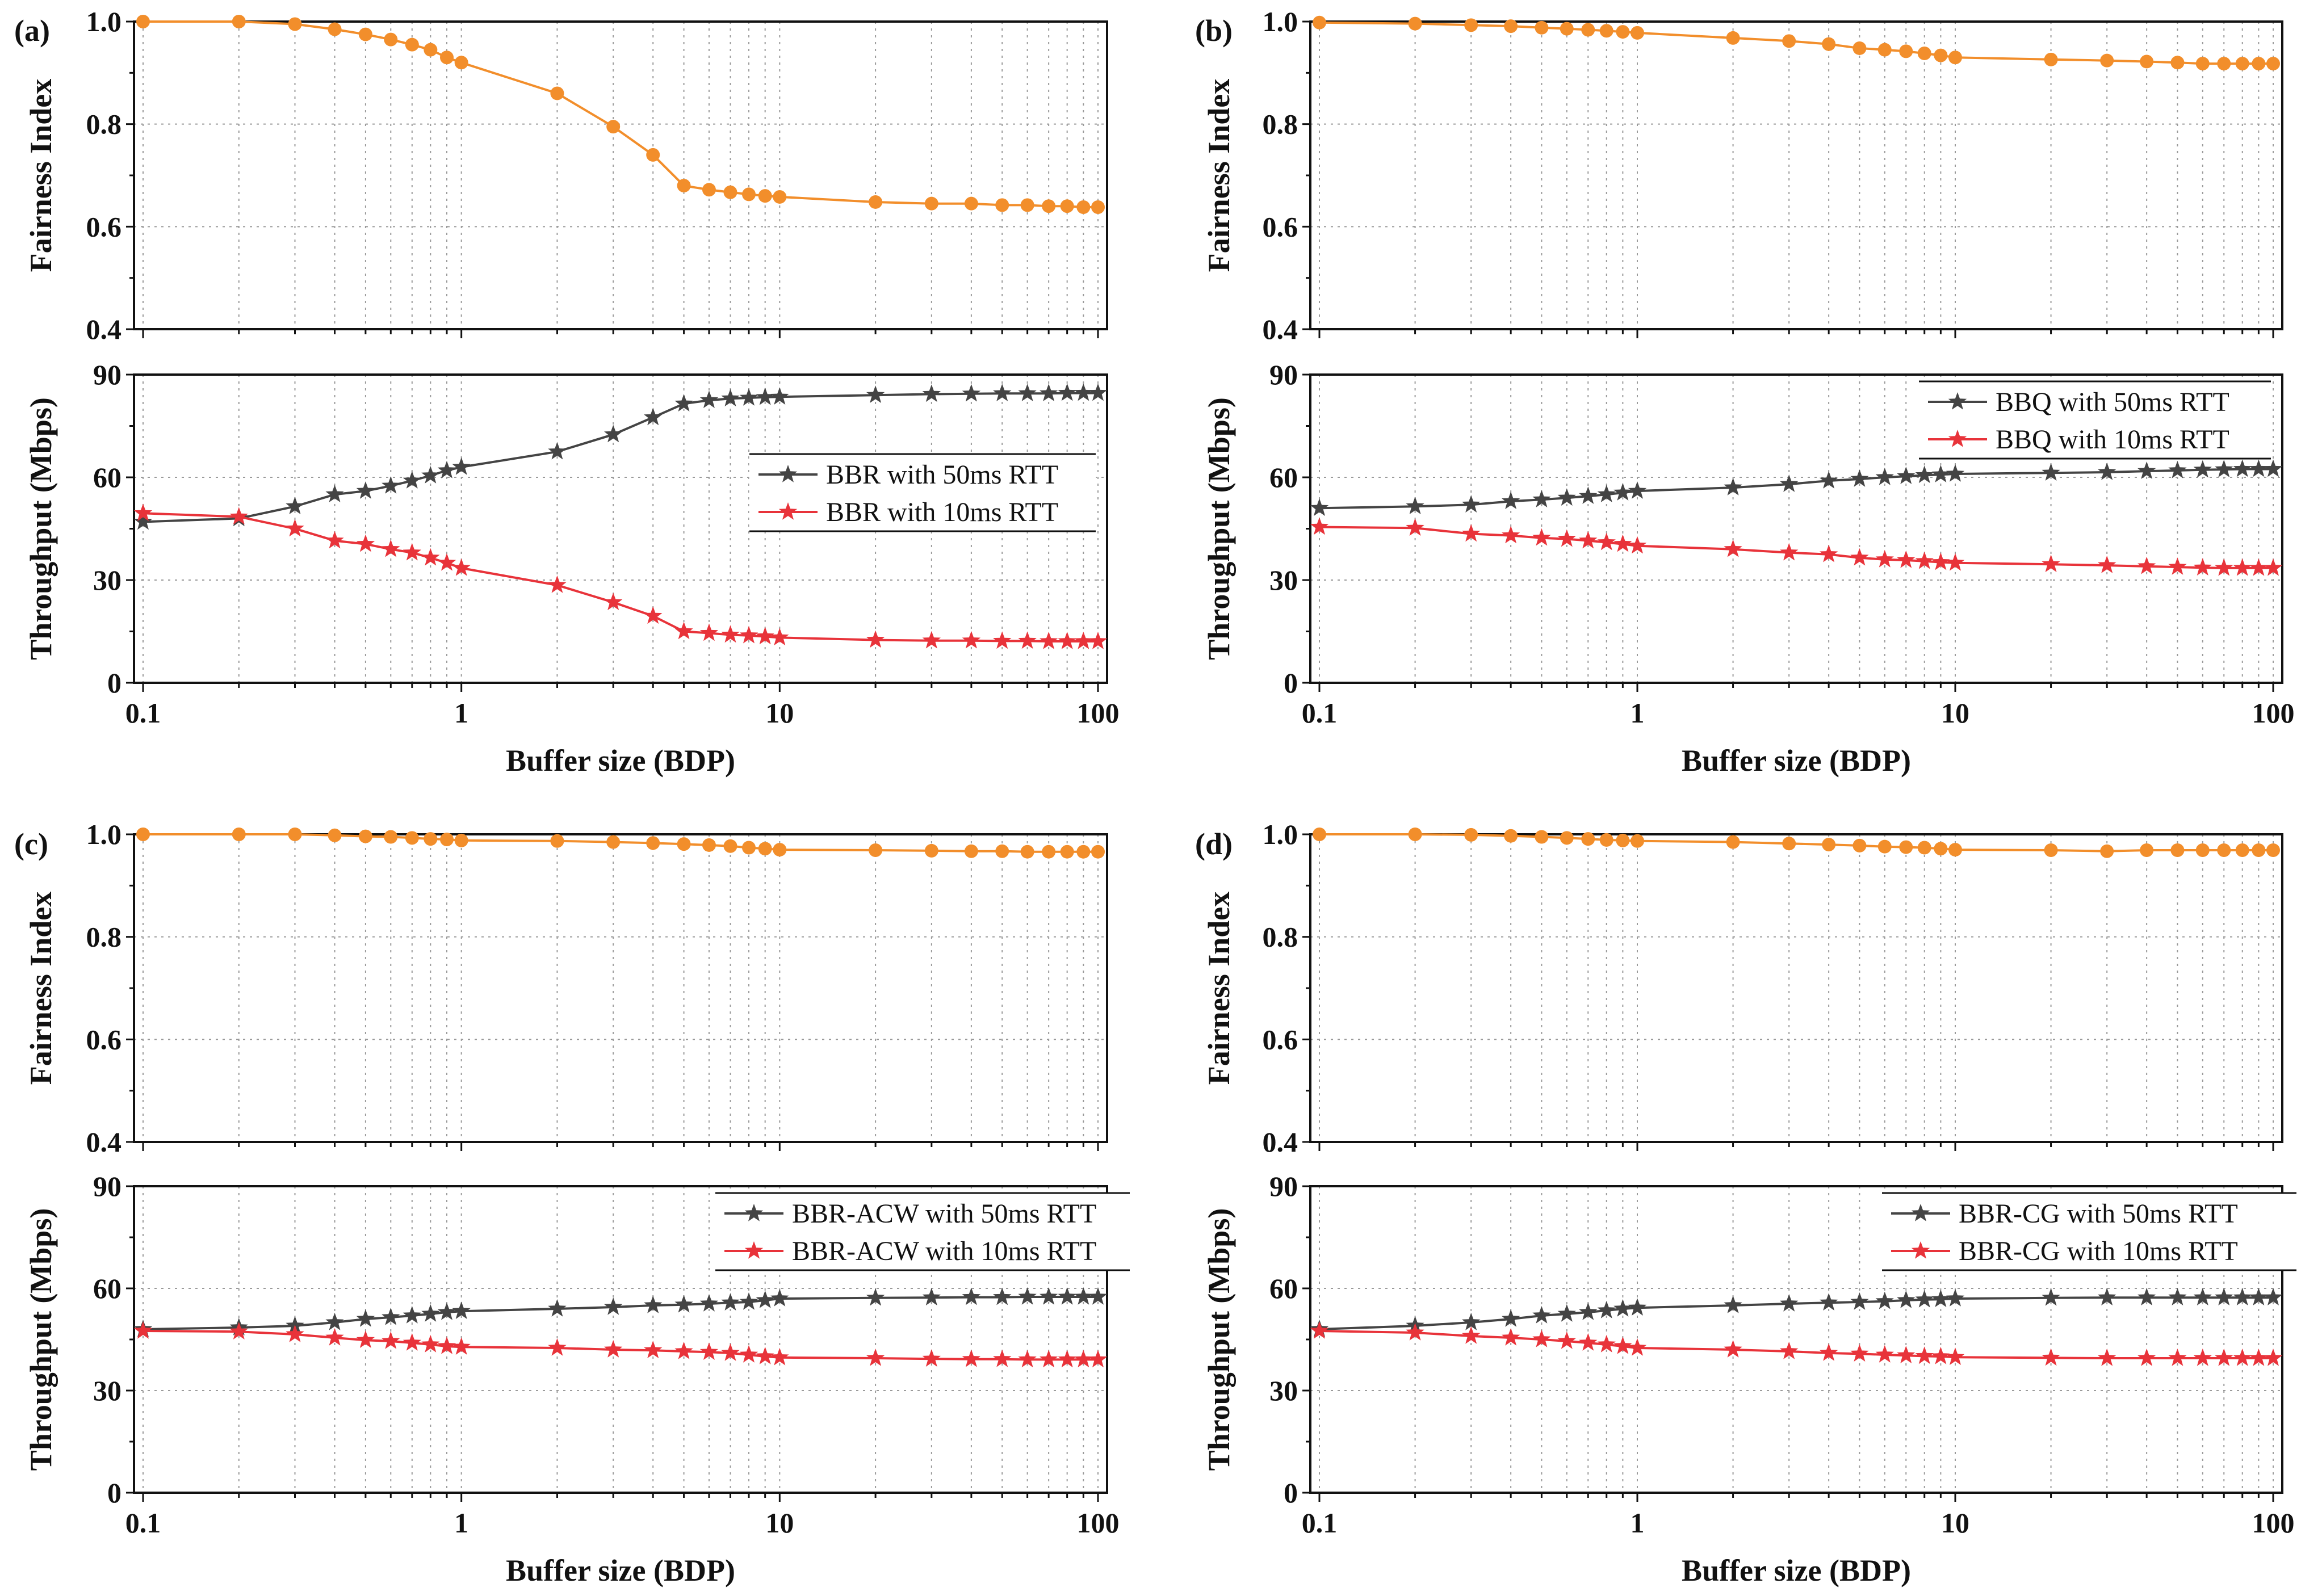 This screenshot has height=1596, width=2301. What do you see at coordinates (41, 1339) in the screenshot?
I see `throughput-ylabel: Throughput (Mbps)` at bounding box center [41, 1339].